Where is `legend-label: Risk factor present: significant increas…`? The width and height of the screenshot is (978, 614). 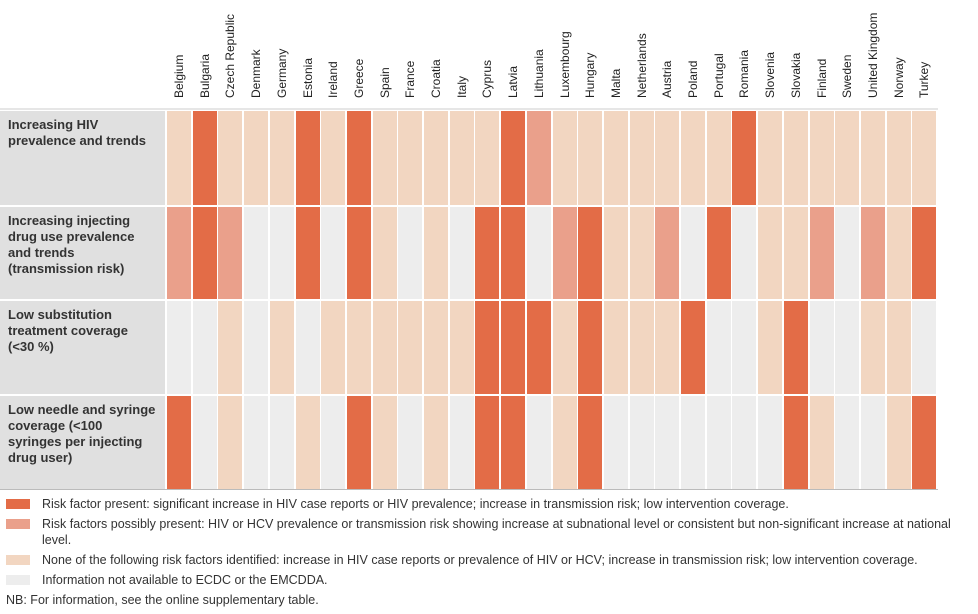 legend-label: Risk factor present: significant increas… is located at coordinates (415, 504).